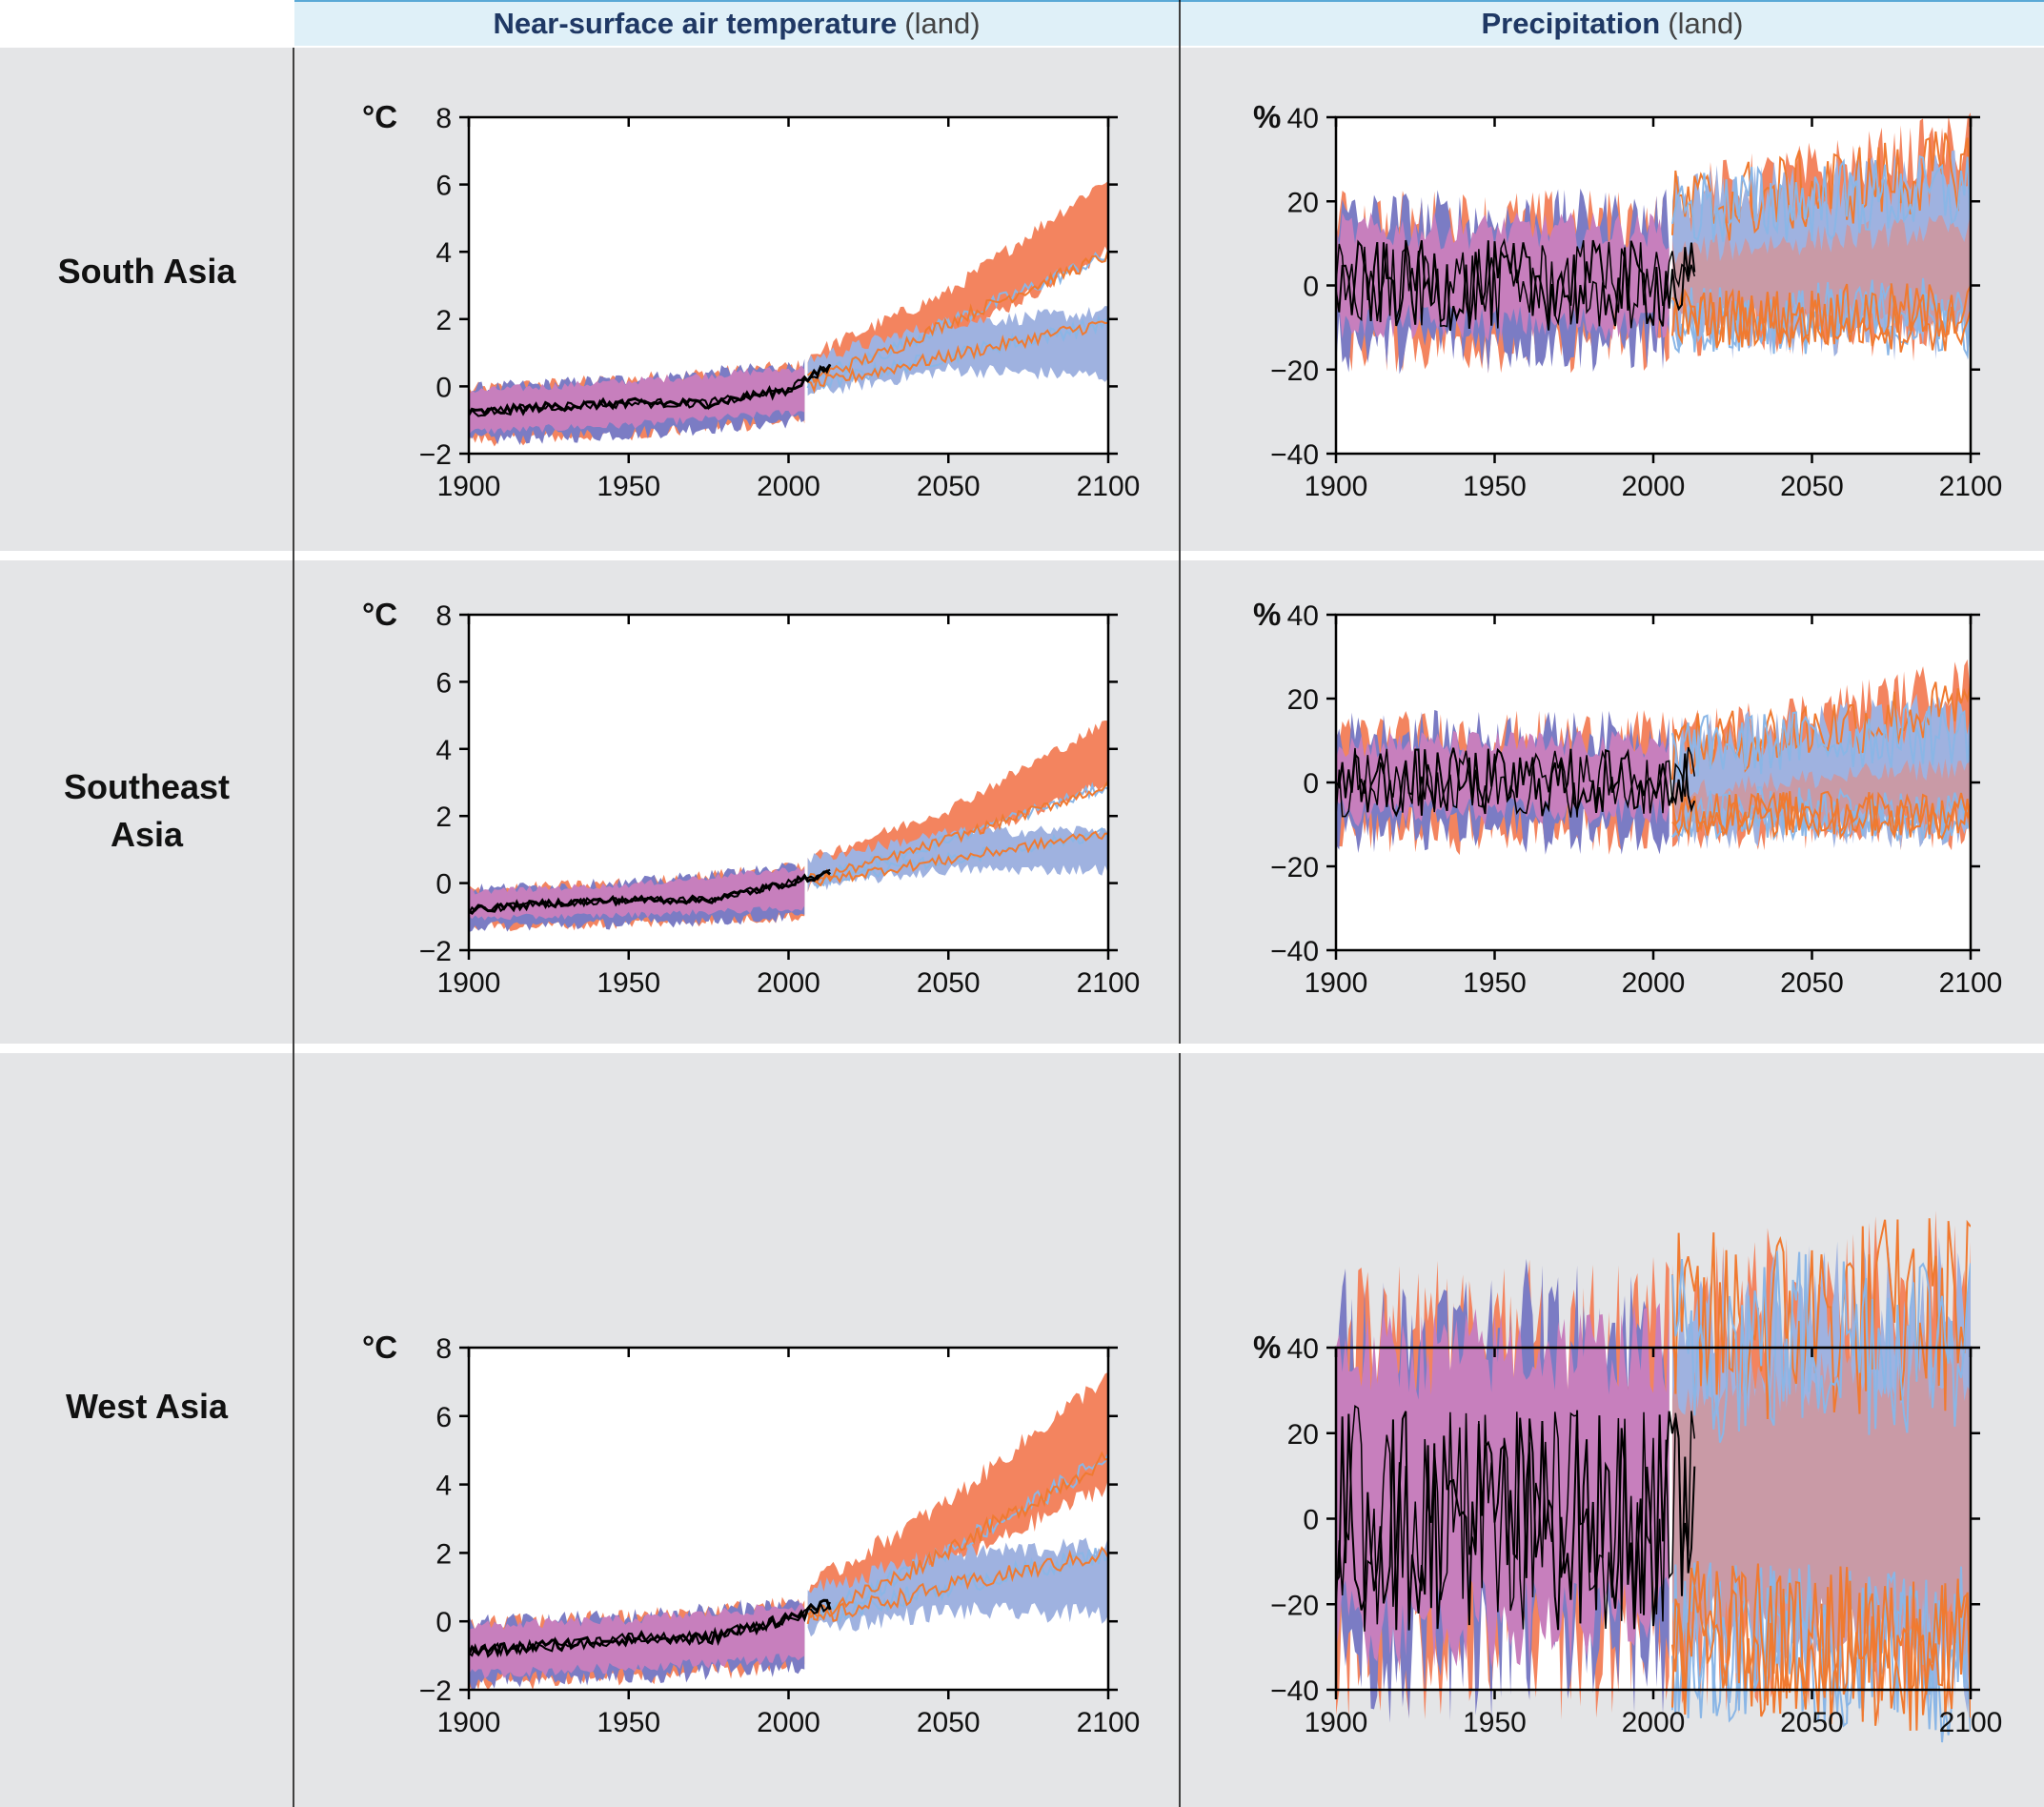  I want to click on chart-r2-c0: 1900 1950 2000 2050 2100 −2 0 2 4 6 8 °C, so click(751, 1534).